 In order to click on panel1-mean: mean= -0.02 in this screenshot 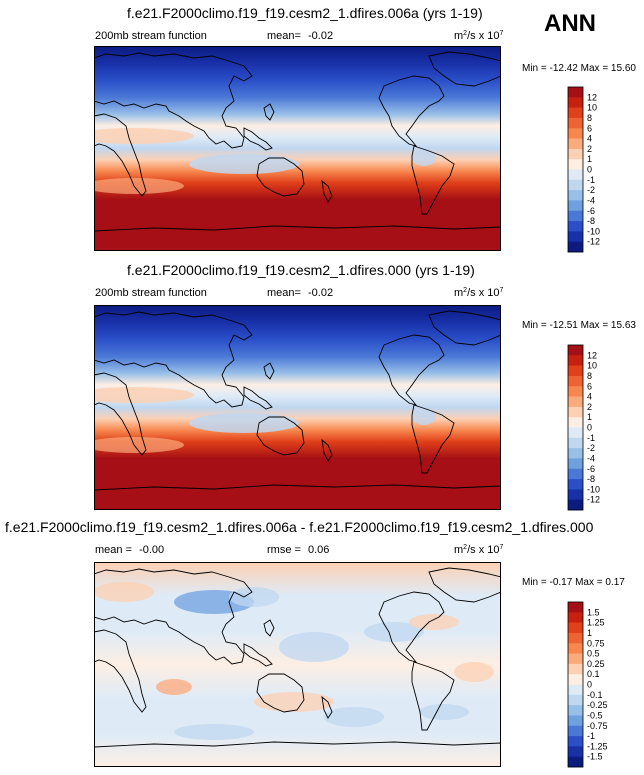, I will do `click(300, 36)`.